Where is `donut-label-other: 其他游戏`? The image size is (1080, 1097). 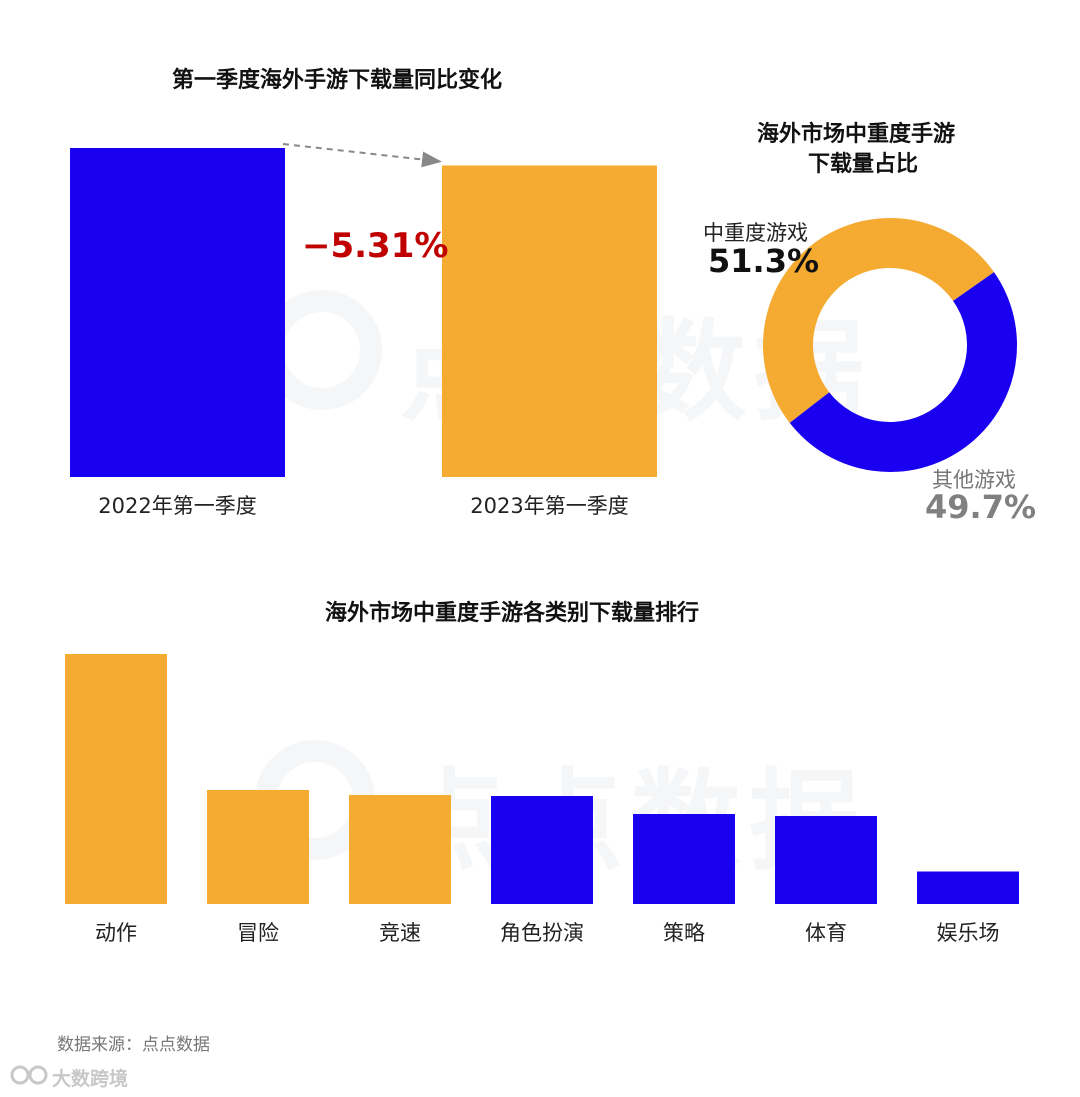
donut-label-other: 其他游戏 is located at coordinates (974, 480).